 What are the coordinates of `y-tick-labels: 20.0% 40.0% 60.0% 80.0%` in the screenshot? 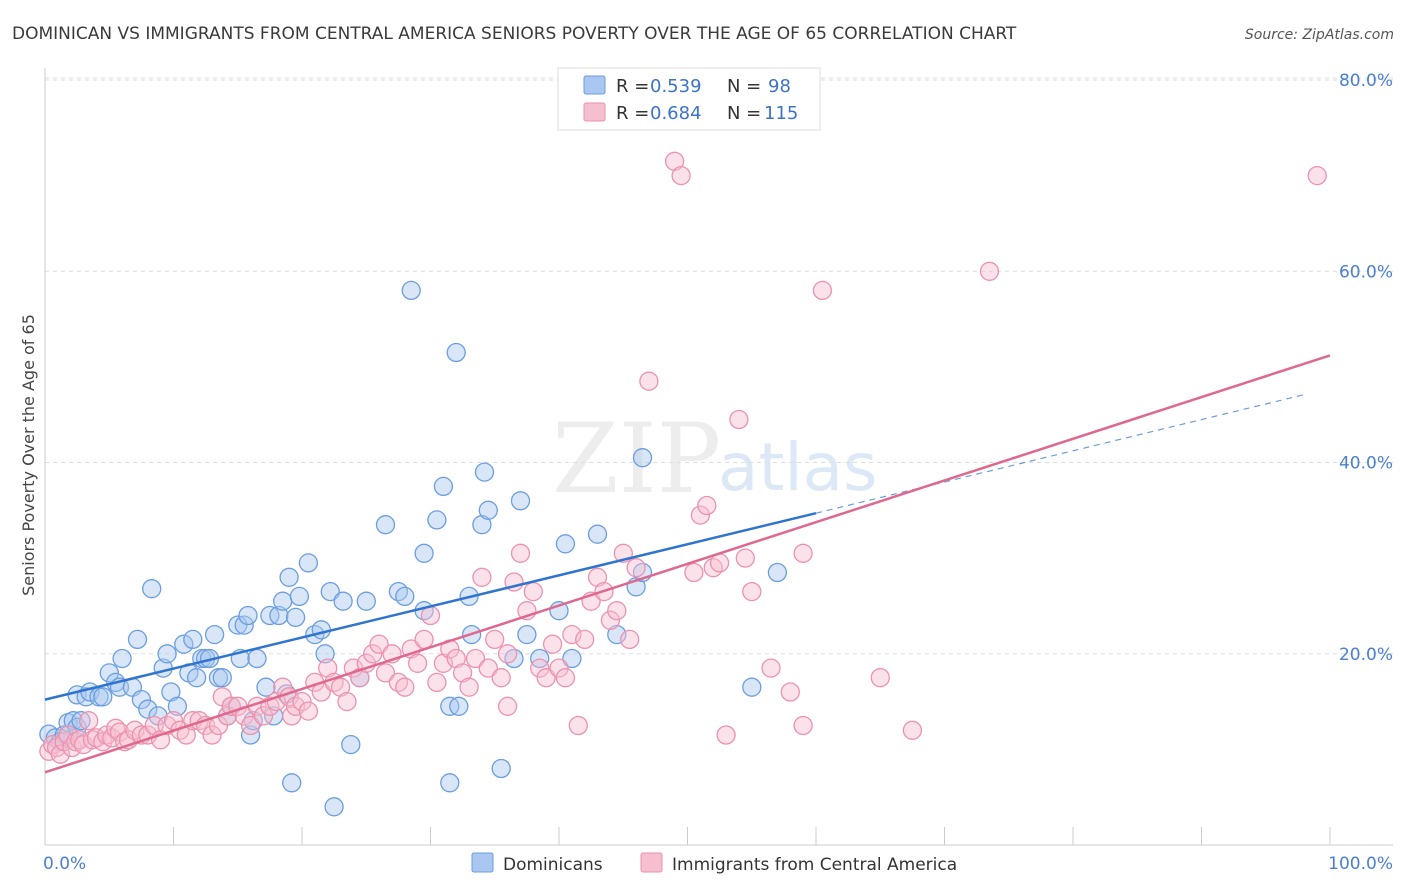 It's located at (1366, 368).